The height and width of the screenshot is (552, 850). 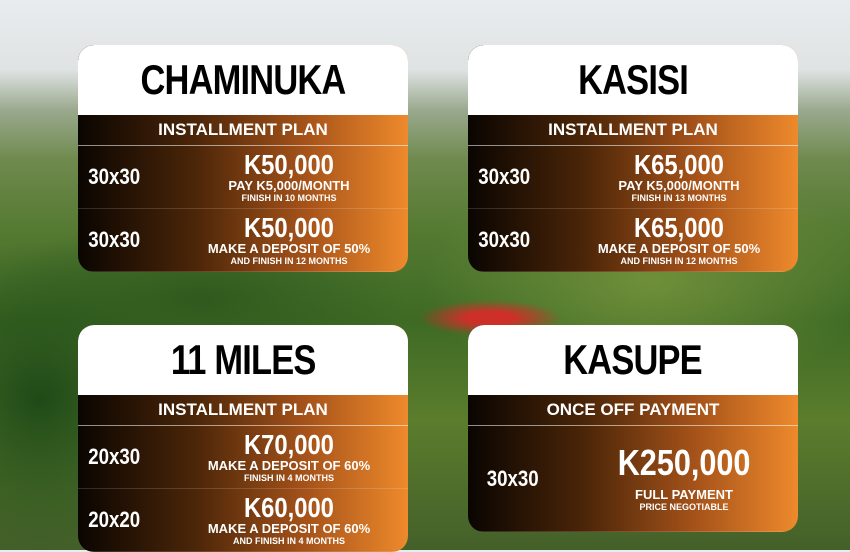 I want to click on terms-detail: PRICE NEGOTIABLE, so click(x=684, y=507).